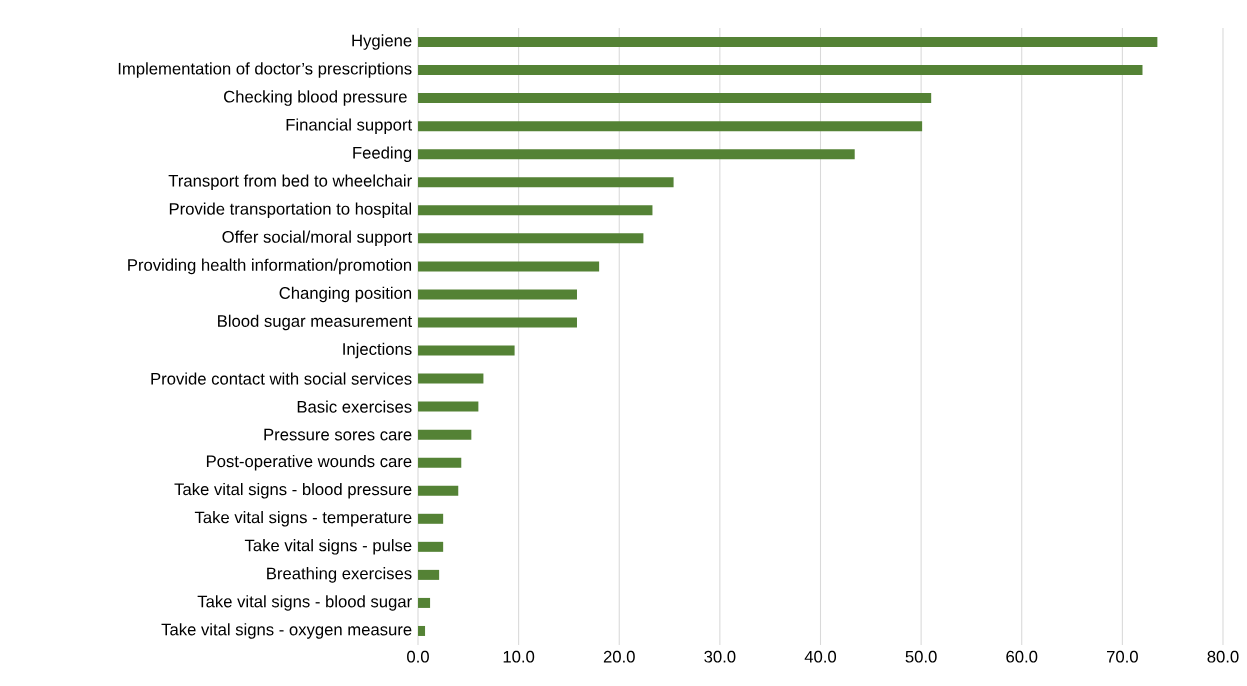  Describe the element at coordinates (286, 631) in the screenshot. I see `y-tick-label: Take vital signs - oxygen measure` at that location.